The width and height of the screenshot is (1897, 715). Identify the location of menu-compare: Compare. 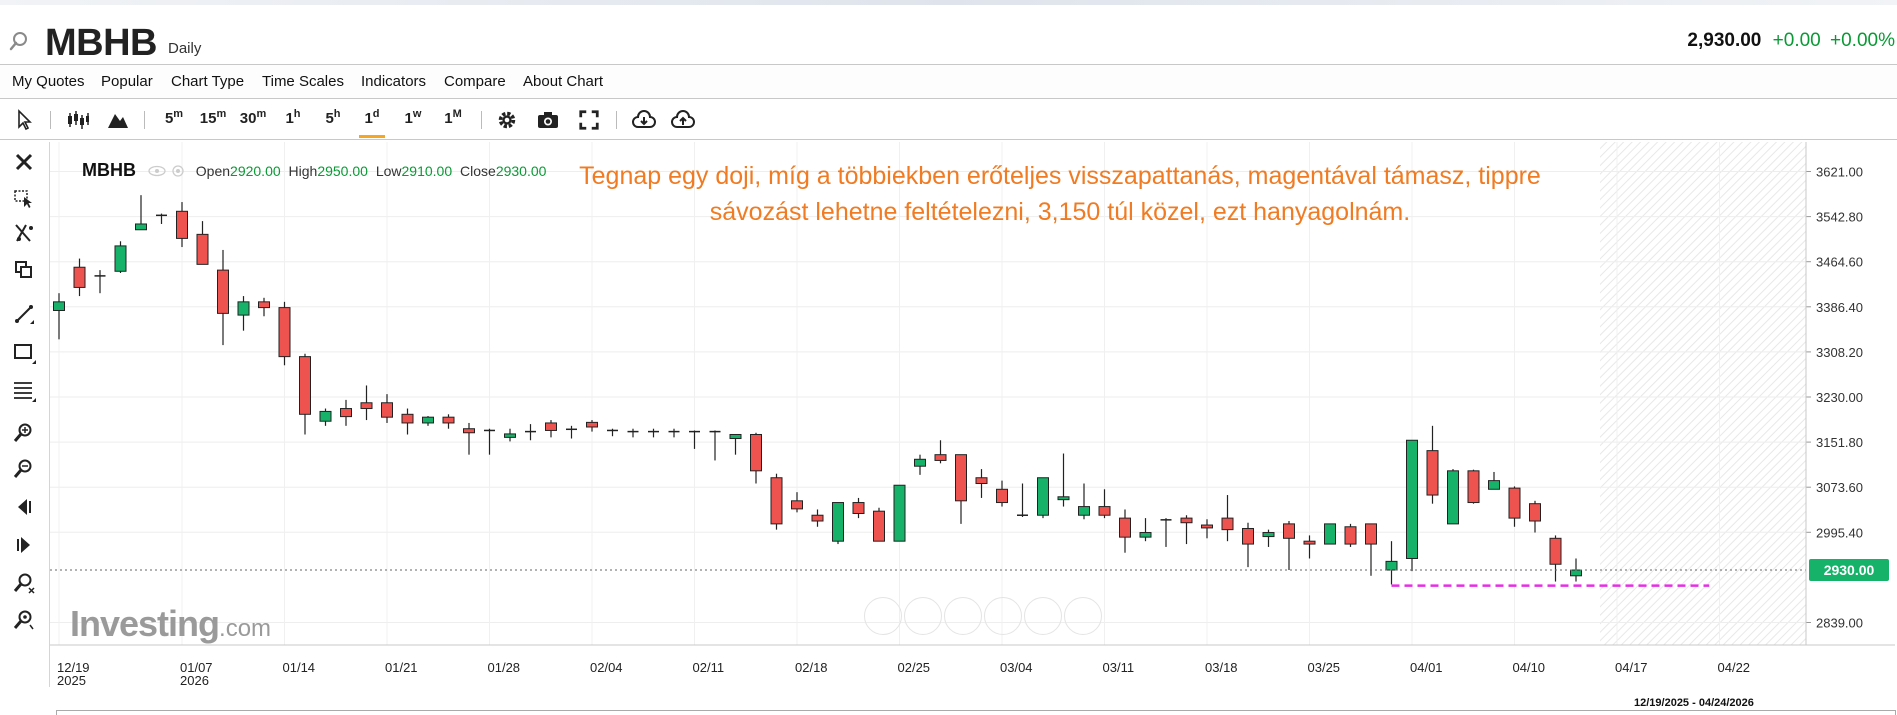
(475, 81).